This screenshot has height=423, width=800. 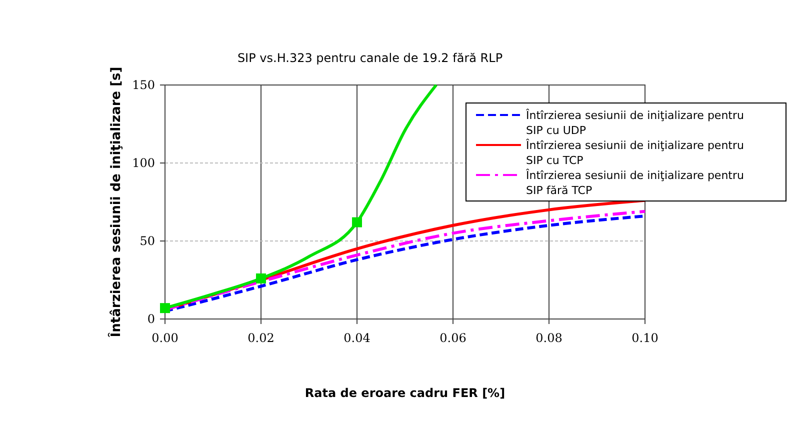 What do you see at coordinates (115, 202) in the screenshot?
I see `y-axis-title: Întârzierea sesiunii de iniţializare [s]` at bounding box center [115, 202].